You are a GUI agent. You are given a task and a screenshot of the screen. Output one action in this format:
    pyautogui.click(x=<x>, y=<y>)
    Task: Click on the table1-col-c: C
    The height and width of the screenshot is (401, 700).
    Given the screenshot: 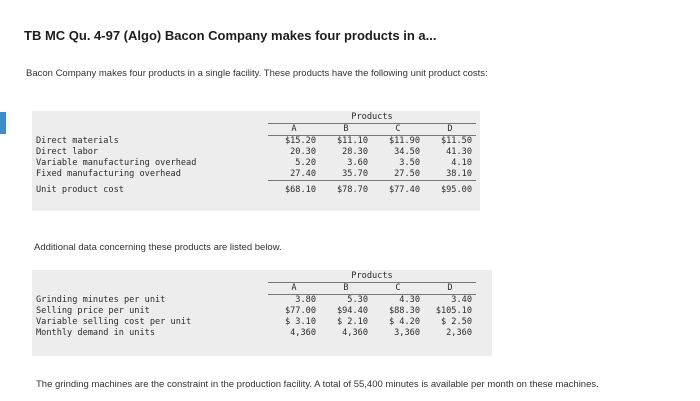 What is the action you would take?
    pyautogui.click(x=398, y=129)
    